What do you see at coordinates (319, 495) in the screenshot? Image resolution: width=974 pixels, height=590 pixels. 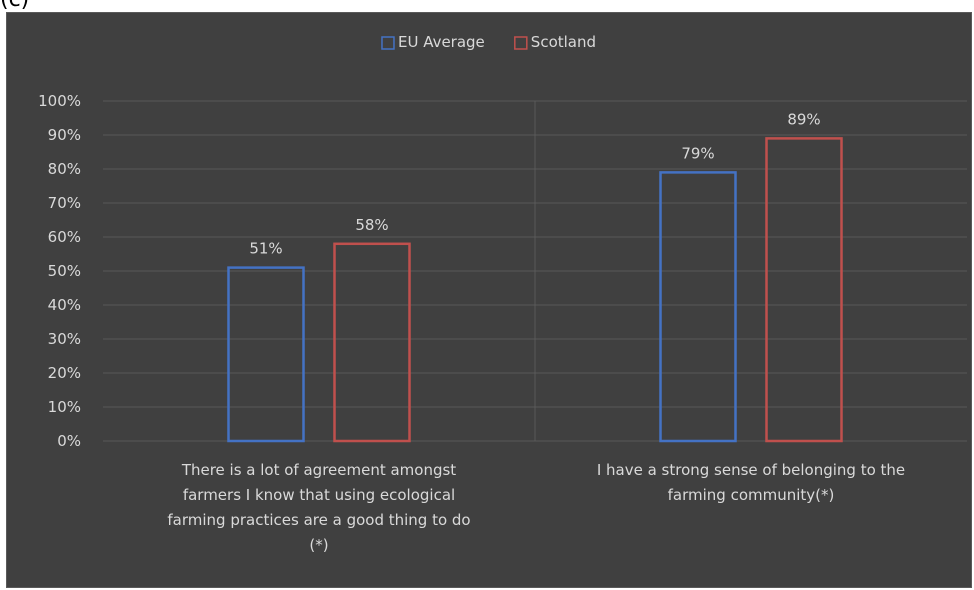 I see `category-label-line: farmers I know that using ecological` at bounding box center [319, 495].